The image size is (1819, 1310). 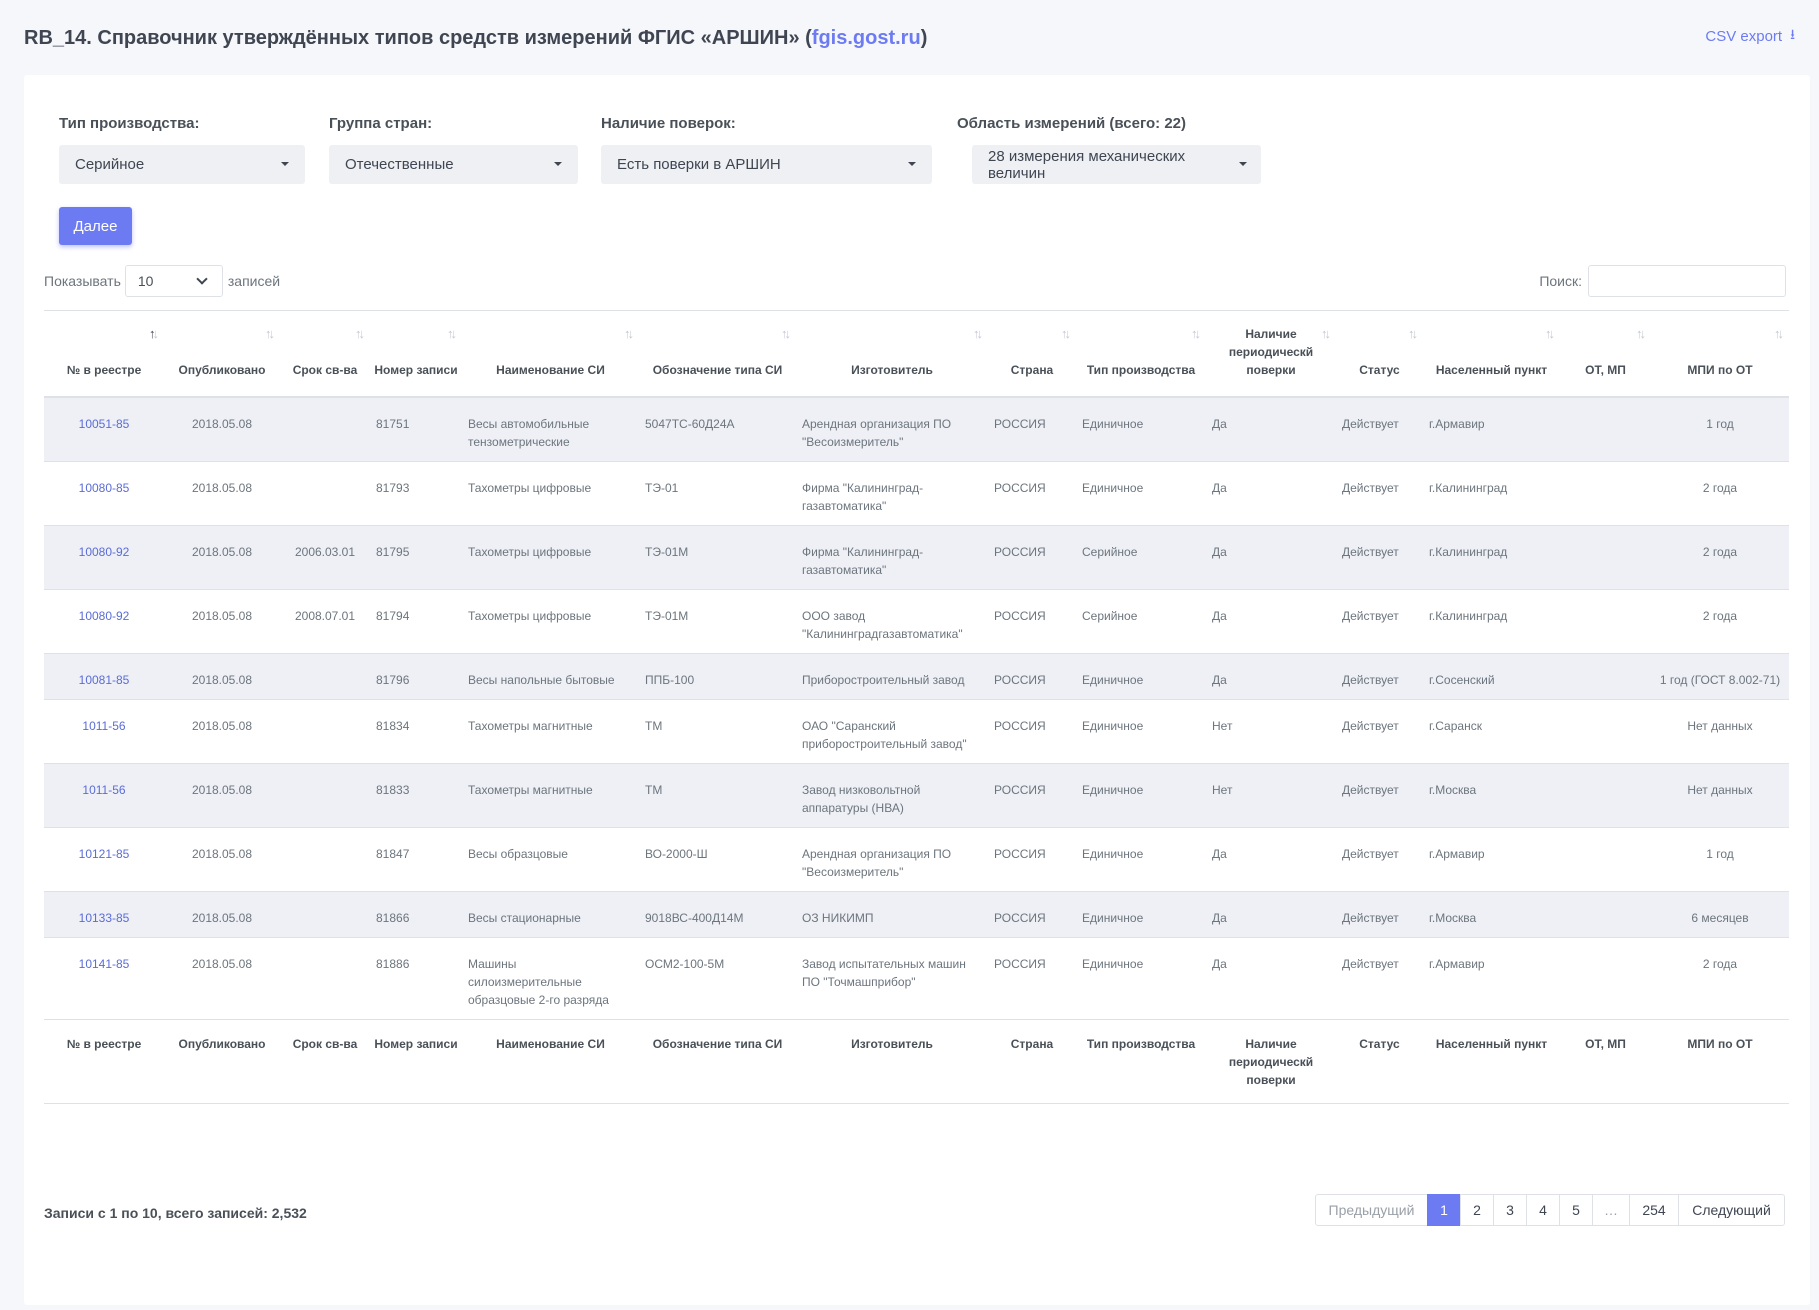 What do you see at coordinates (1491, 557) in the screenshot?
I see `table-cell: г.Калининград` at bounding box center [1491, 557].